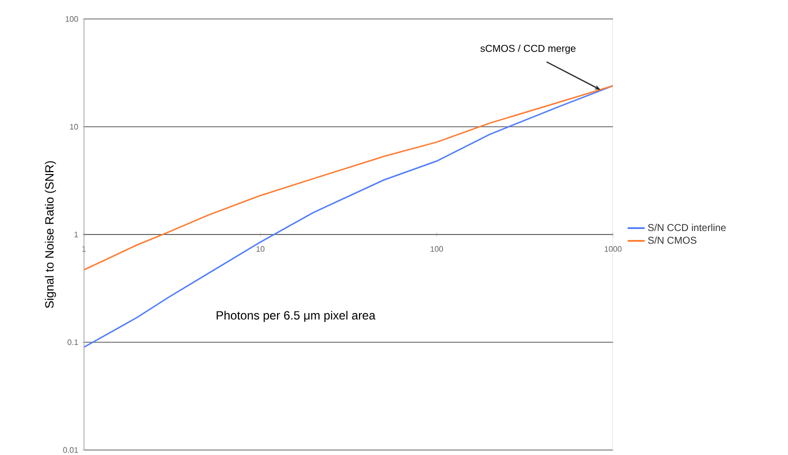 This screenshot has width=788, height=455. What do you see at coordinates (528, 49) in the screenshot?
I see `annotation: sCMOS / CCD merge` at bounding box center [528, 49].